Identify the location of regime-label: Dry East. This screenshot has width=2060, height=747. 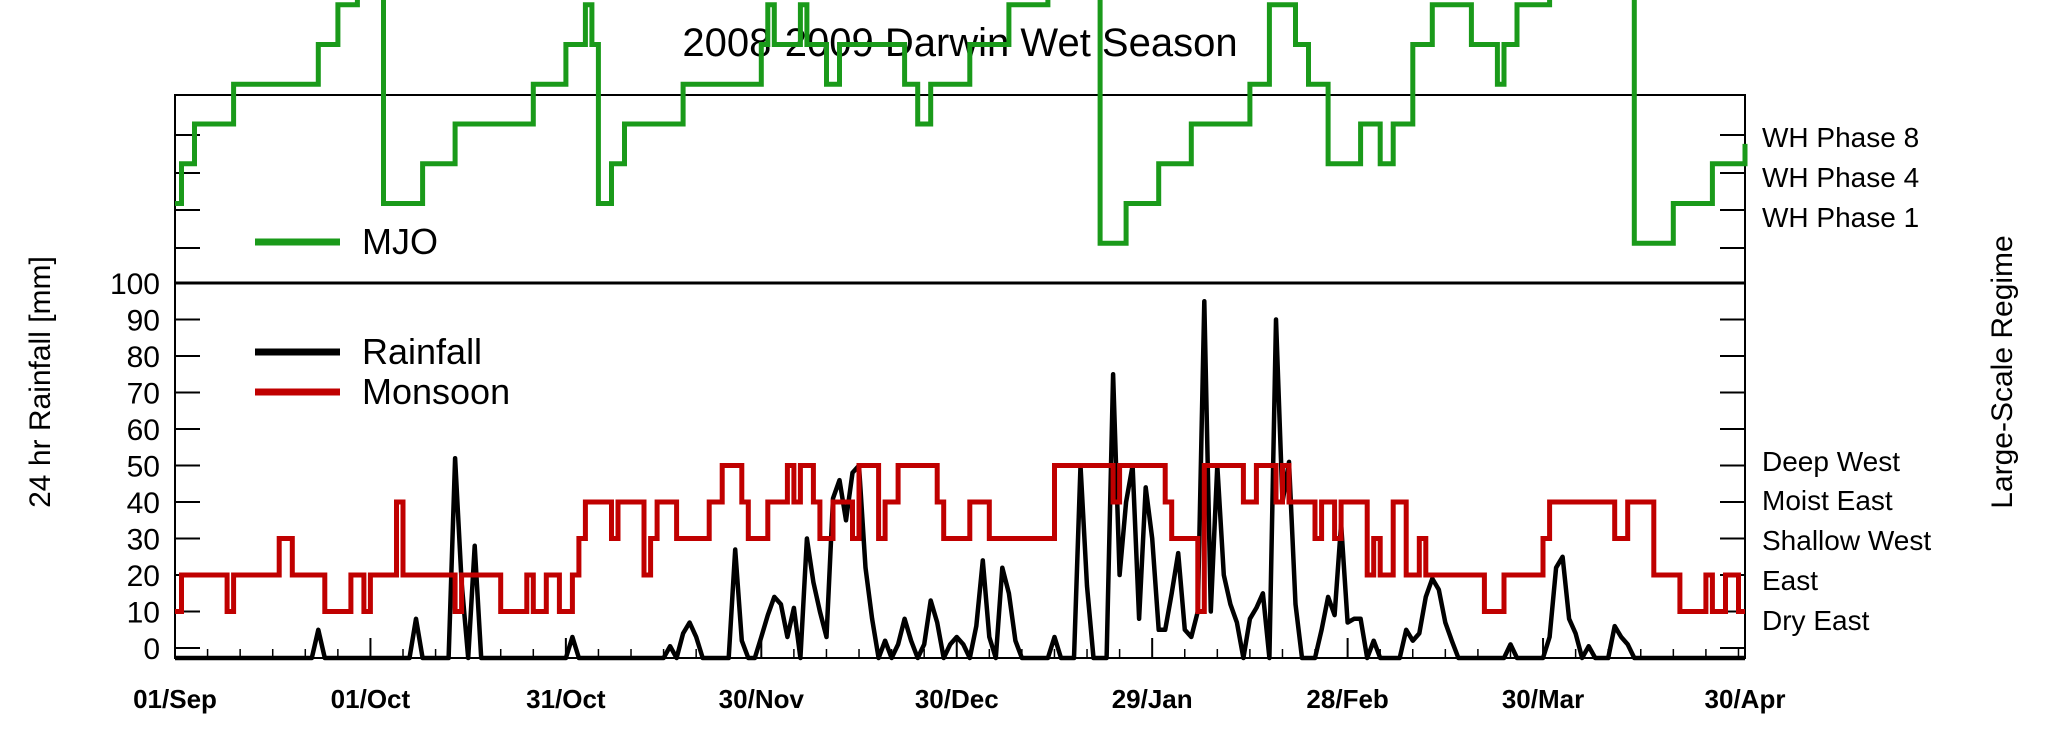
(1816, 620).